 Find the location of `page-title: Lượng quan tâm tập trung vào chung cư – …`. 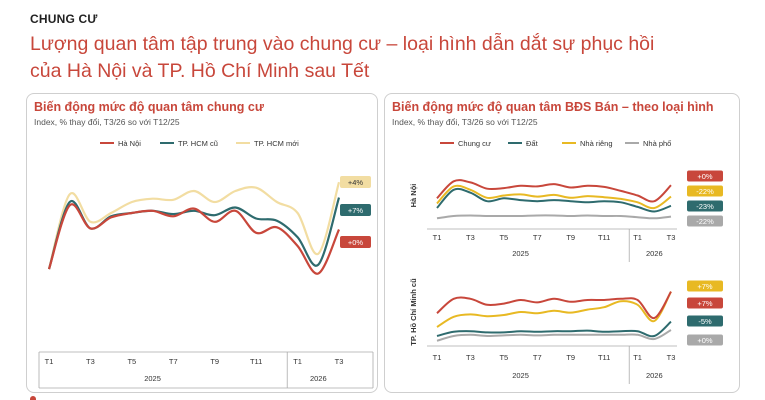

page-title: Lượng quan tâm tập trung vào chung cư – … is located at coordinates (390, 58).